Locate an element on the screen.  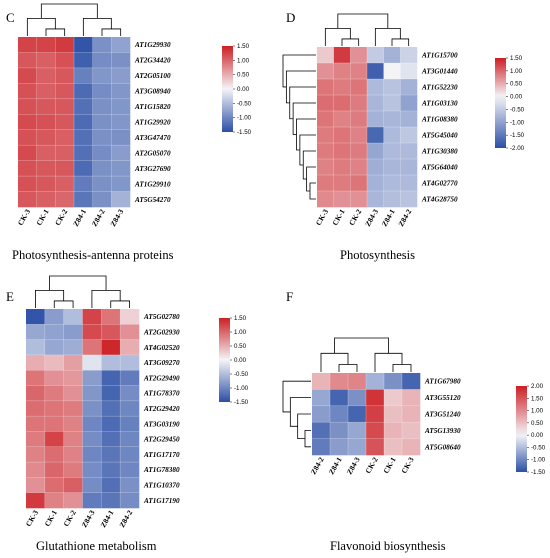
row-label: AT4G28750 is located at coordinates (439, 200).